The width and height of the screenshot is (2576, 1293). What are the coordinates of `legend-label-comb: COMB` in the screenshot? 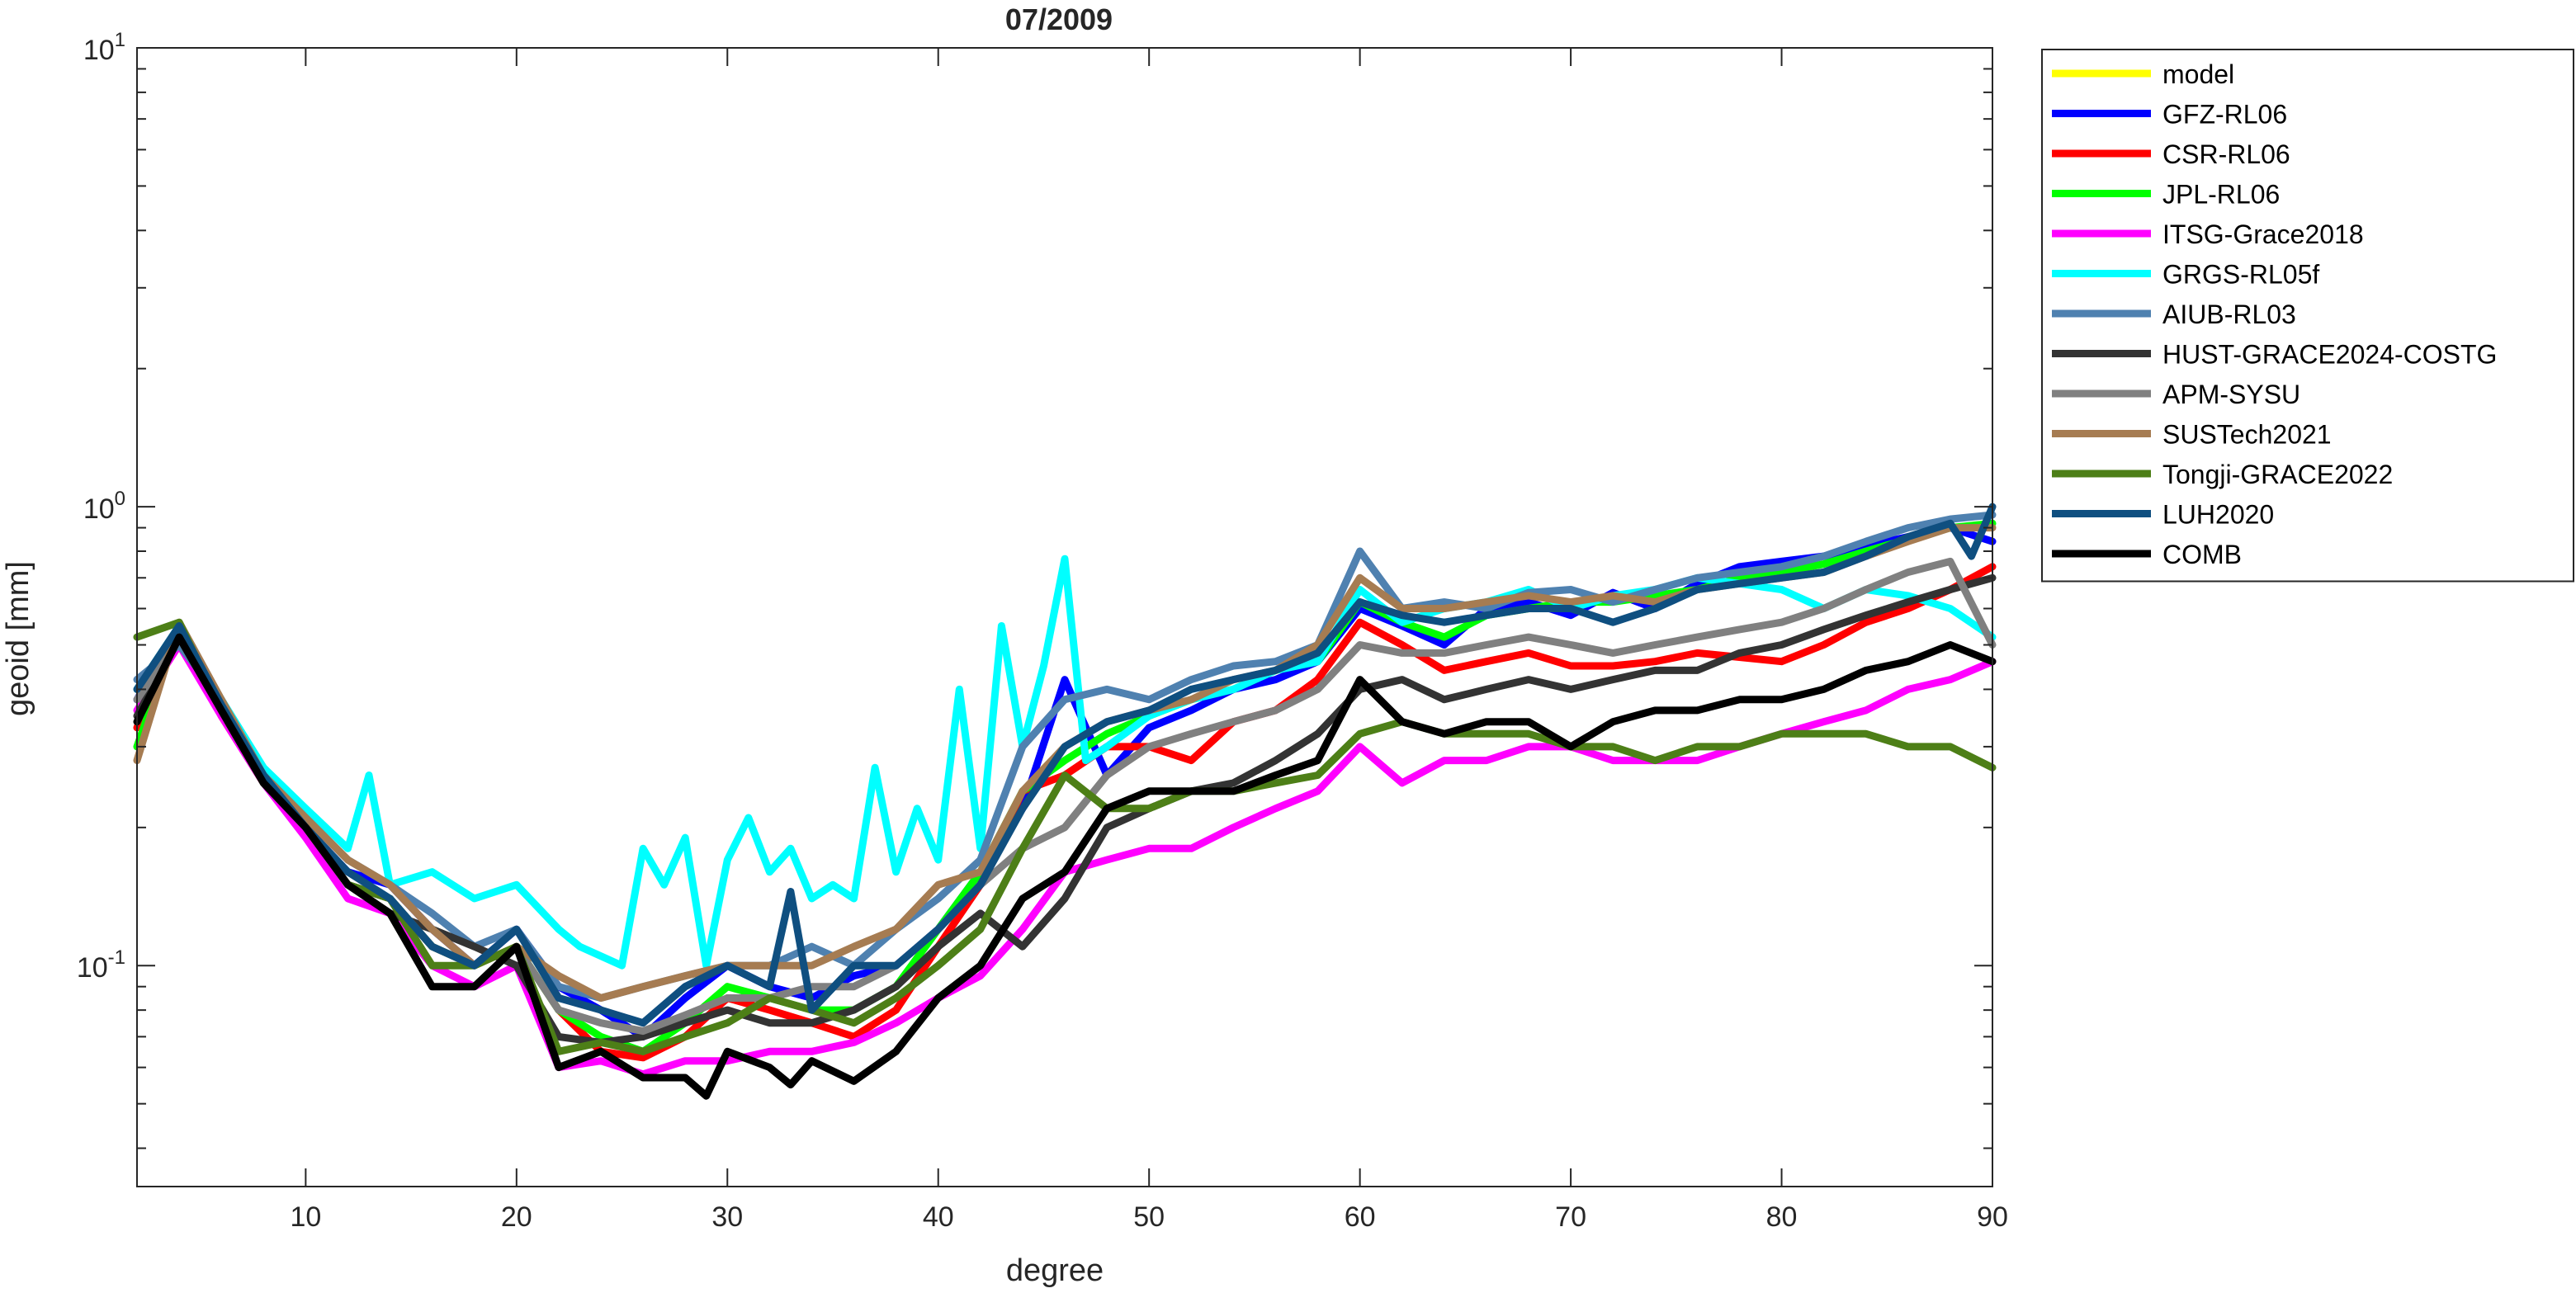 It's located at (2202, 554).